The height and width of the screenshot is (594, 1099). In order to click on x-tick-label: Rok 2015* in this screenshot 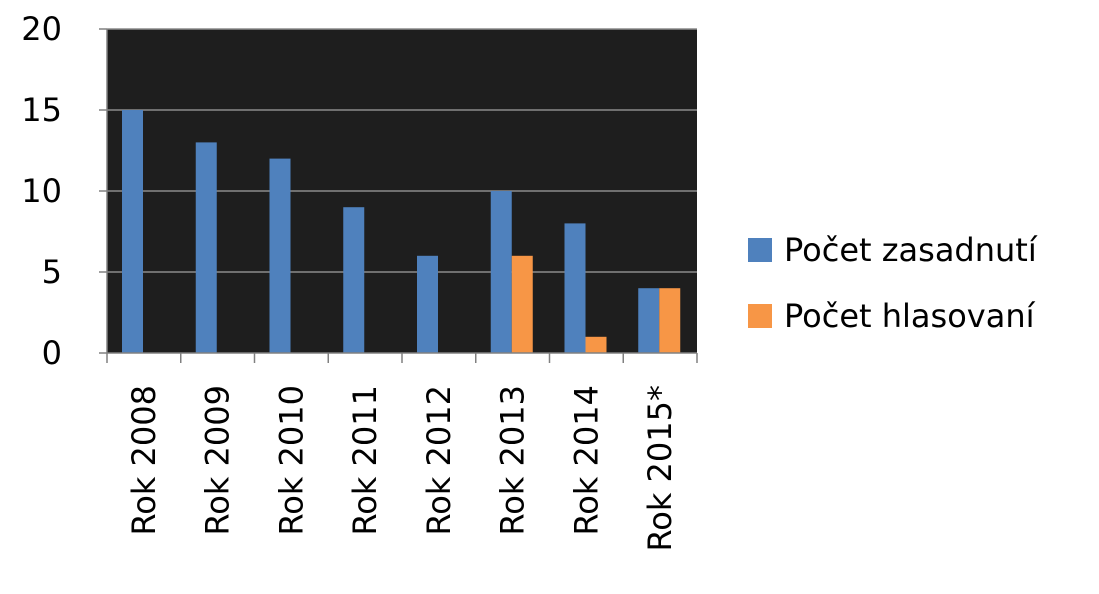, I will do `click(660, 468)`.